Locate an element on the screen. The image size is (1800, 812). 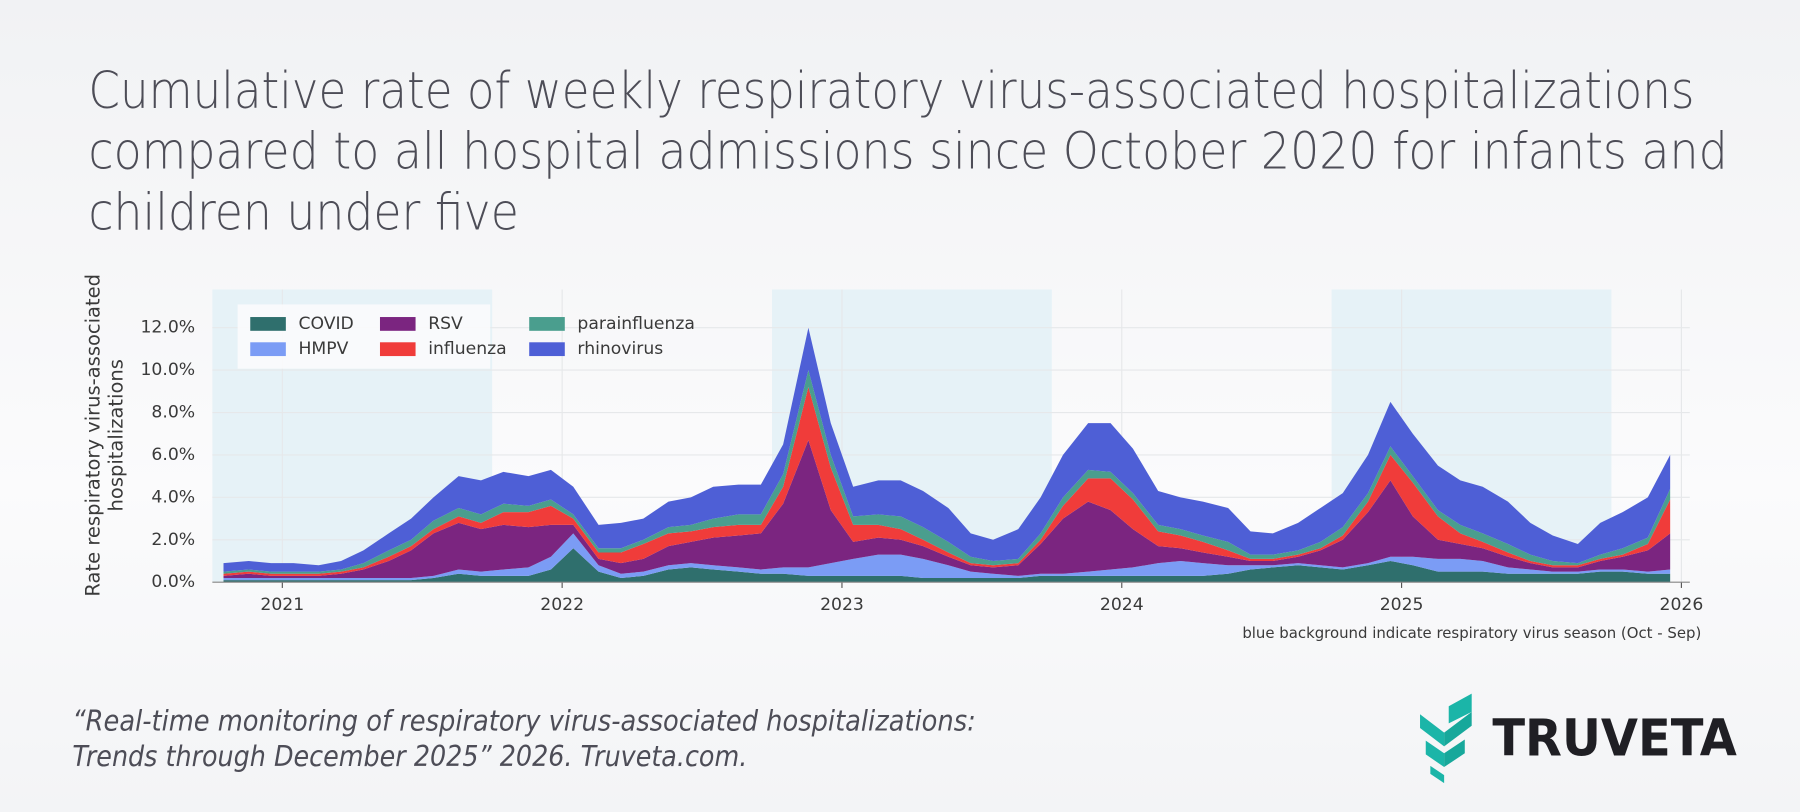
x-tick-label: 2023 is located at coordinates (842, 605).